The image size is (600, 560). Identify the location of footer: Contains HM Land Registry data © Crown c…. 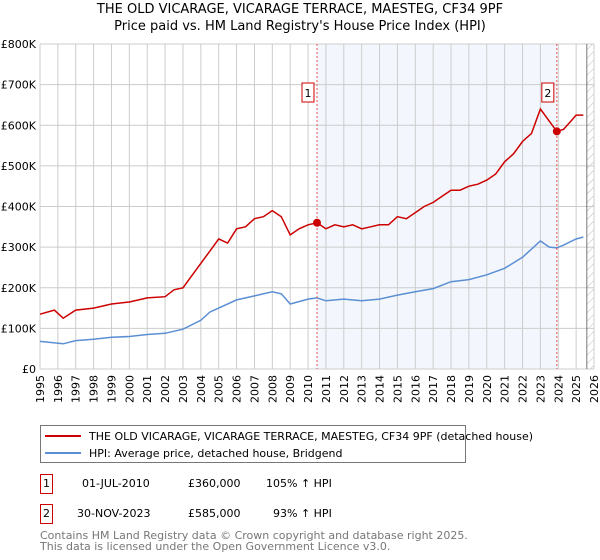
(254, 541).